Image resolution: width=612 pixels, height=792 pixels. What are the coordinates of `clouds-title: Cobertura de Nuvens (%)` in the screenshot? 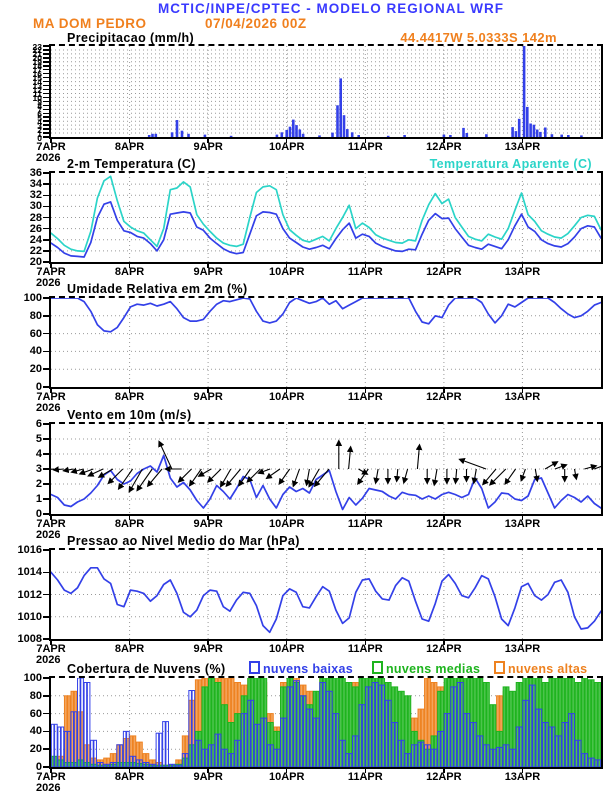 It's located at (146, 669).